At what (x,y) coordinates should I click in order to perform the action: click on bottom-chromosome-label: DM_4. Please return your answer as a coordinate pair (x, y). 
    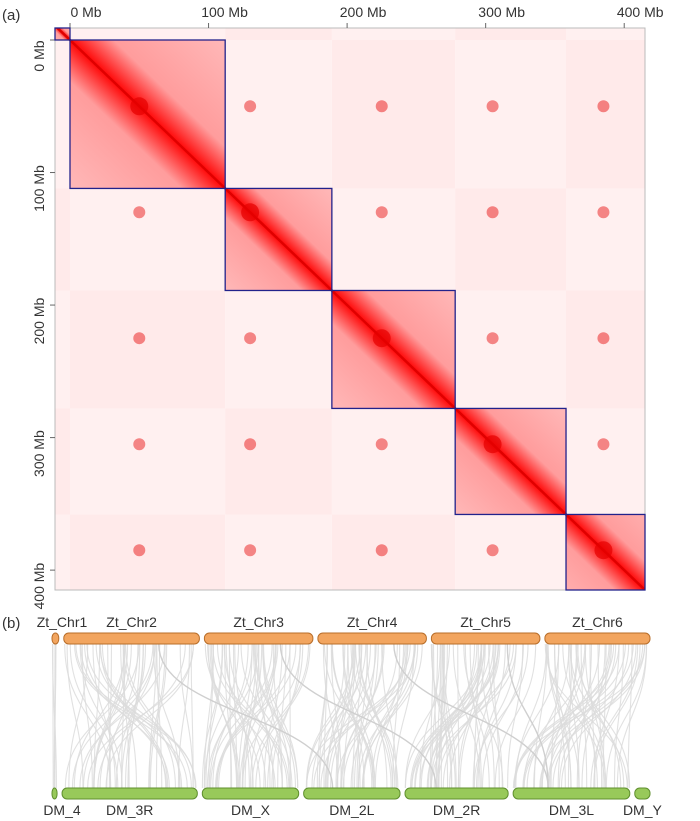
    Looking at the image, I should click on (62, 810).